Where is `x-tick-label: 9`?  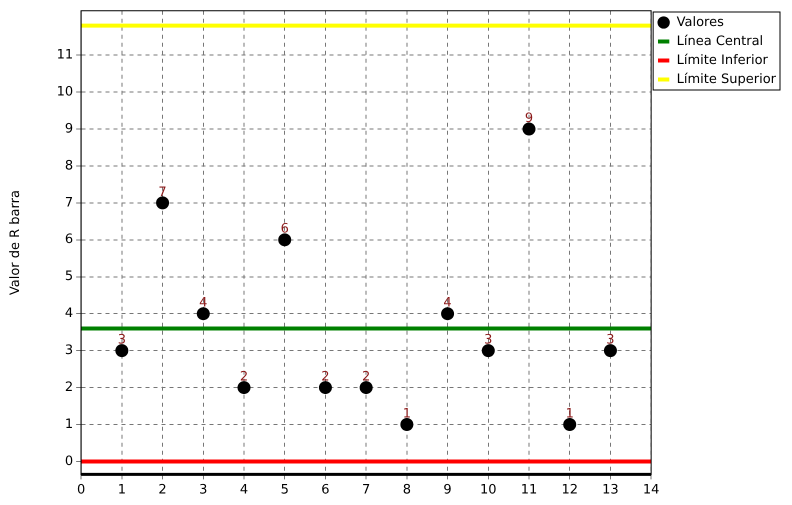 x-tick-label: 9 is located at coordinates (447, 490).